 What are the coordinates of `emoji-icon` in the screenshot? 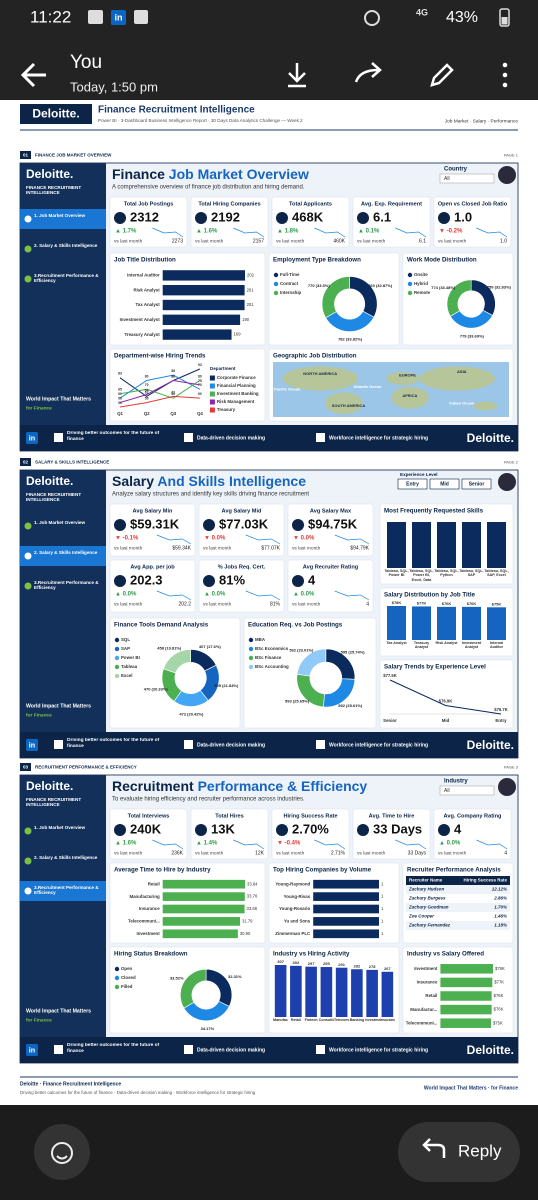 It's located at (62, 1153).